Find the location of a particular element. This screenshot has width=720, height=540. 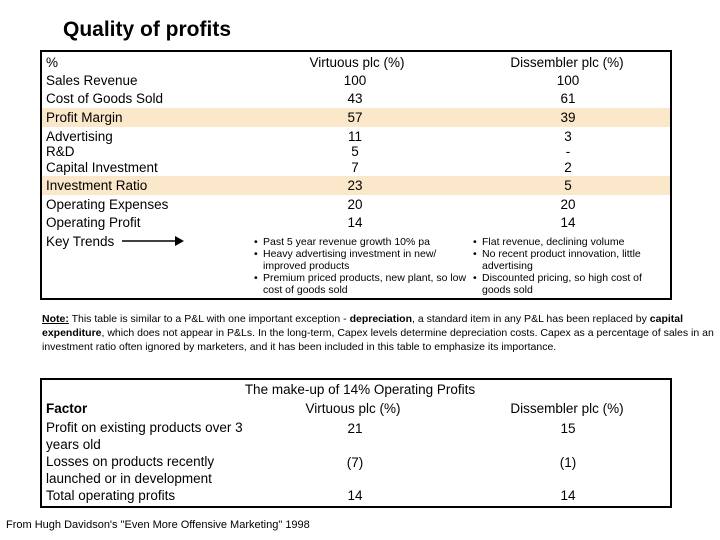

row-label: Sales Revenue is located at coordinates (92, 80).